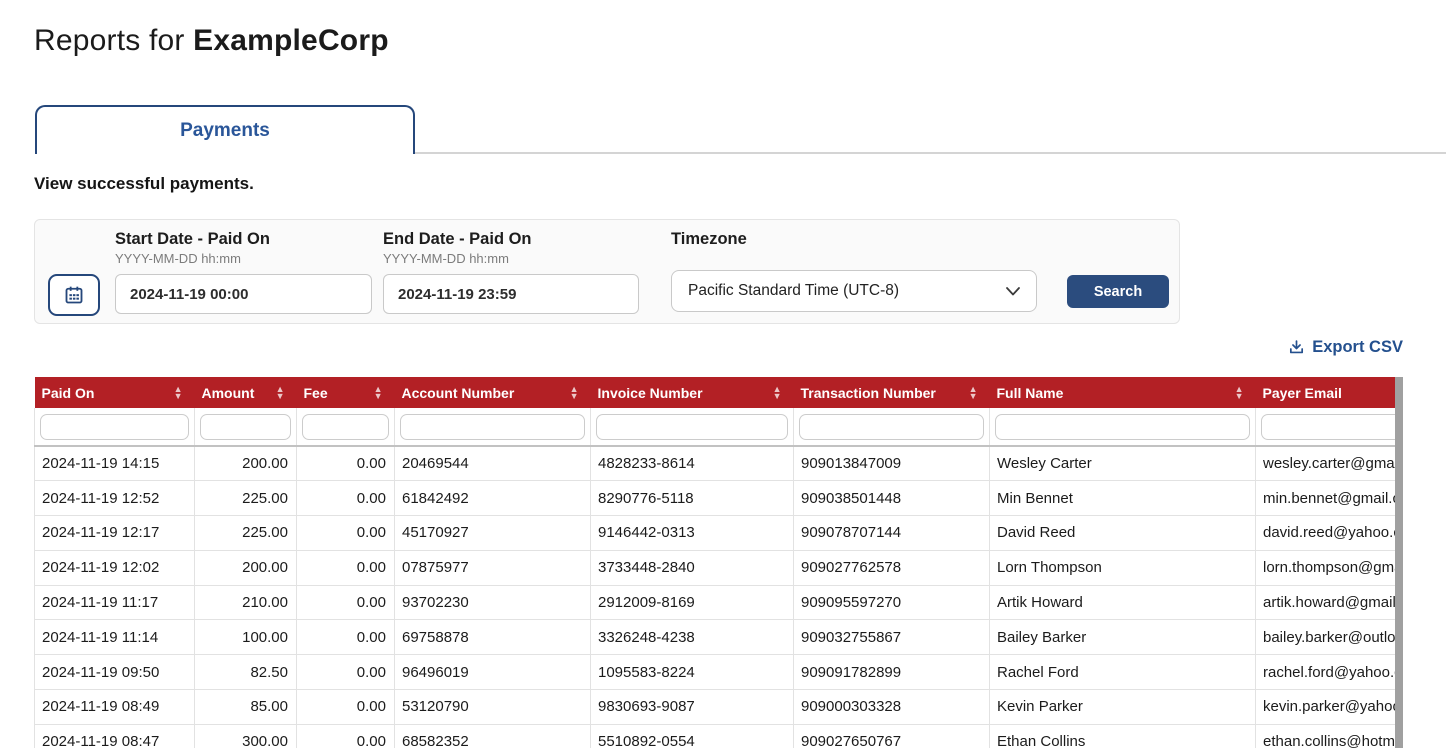 Image resolution: width=1446 pixels, height=748 pixels. Describe the element at coordinates (114, 498) in the screenshot. I see `cell-paid-on: 2024-11-19 12:52` at that location.